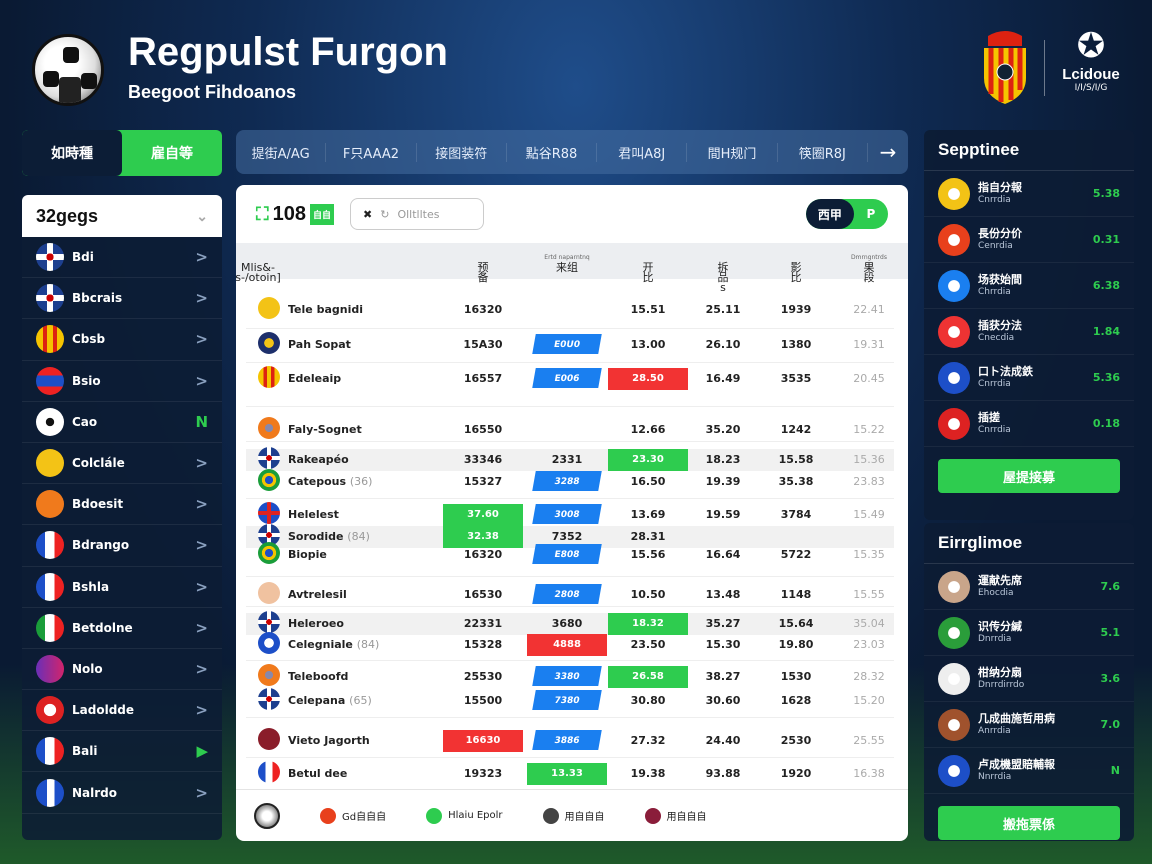 The image size is (1152, 864). I want to click on table-row: Rakeapéo 33346 2331 23.30 18.23 15.58 15.36, so click(570, 459).